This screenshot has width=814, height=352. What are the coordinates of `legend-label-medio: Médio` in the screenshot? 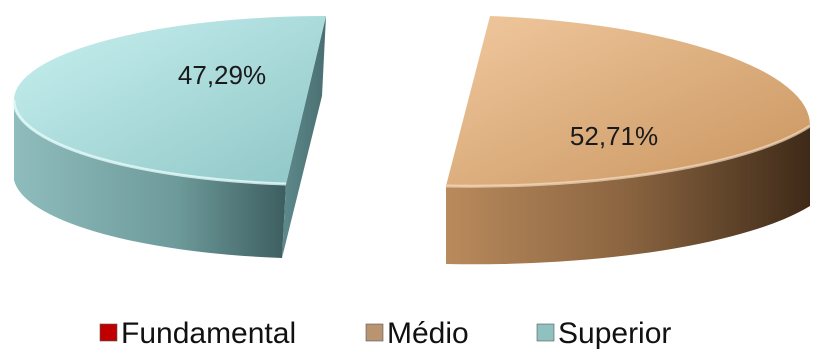 It's located at (428, 333).